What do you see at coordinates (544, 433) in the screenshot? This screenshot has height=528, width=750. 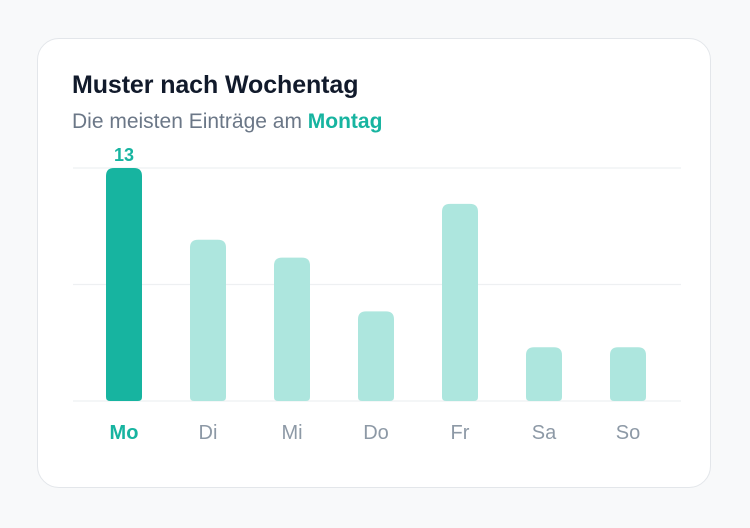 I see `x-label-sa: Sa` at bounding box center [544, 433].